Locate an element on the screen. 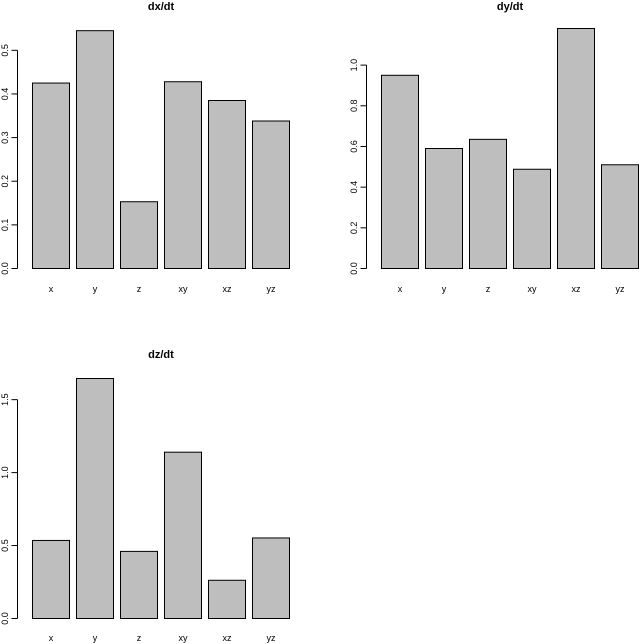 Image resolution: width=640 pixels, height=644 pixels. y-tick-label: 0.8 is located at coordinates (354, 106).